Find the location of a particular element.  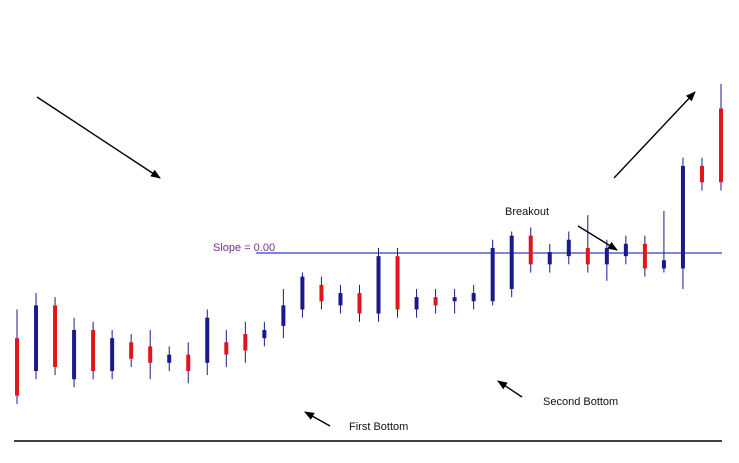

first-bottom-arrow is located at coordinates (317, 419).